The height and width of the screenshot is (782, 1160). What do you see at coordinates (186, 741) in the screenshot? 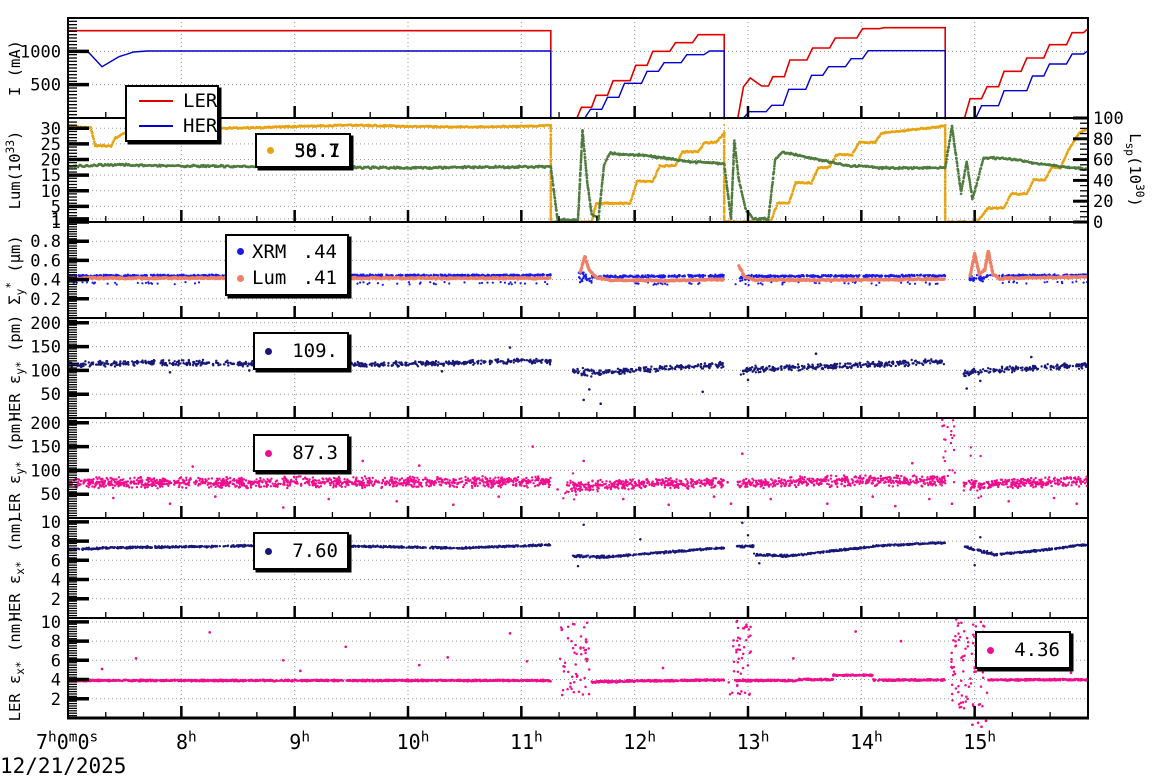
I see `x-hour-label: 8h` at bounding box center [186, 741].